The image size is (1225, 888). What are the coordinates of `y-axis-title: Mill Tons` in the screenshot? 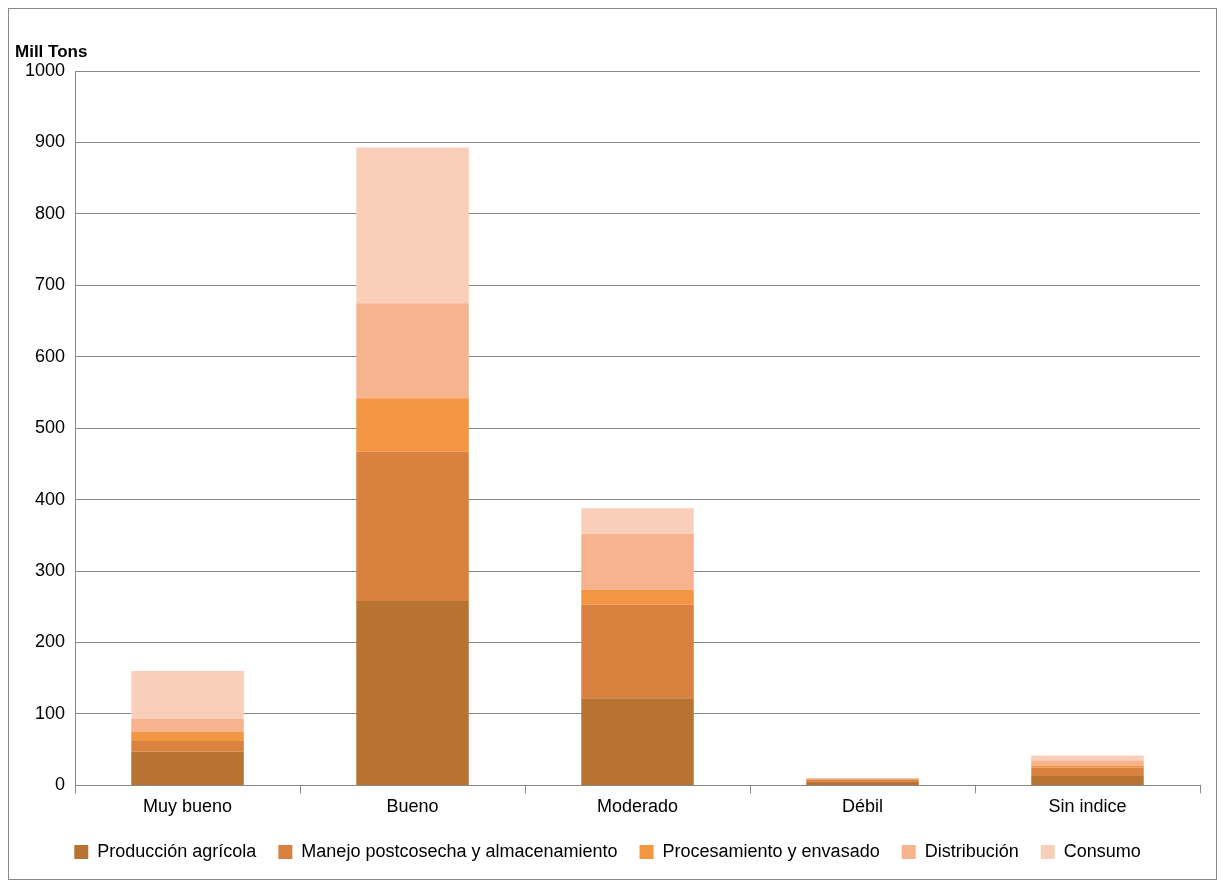 It's located at (51, 52).